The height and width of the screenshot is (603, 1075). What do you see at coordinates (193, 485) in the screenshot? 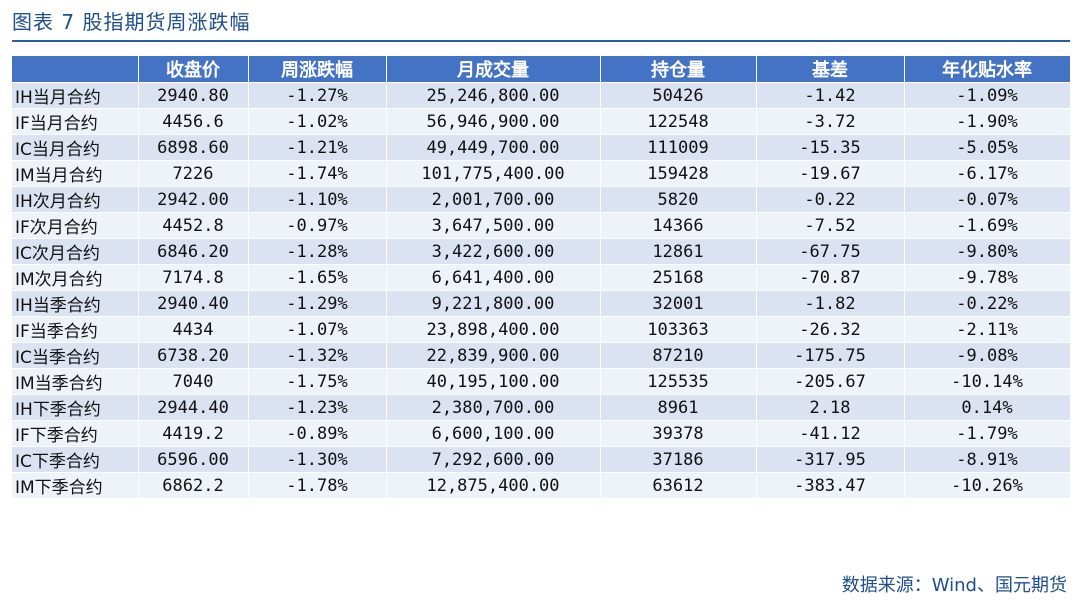
I see `cell-close-price: 6862.2` at bounding box center [193, 485].